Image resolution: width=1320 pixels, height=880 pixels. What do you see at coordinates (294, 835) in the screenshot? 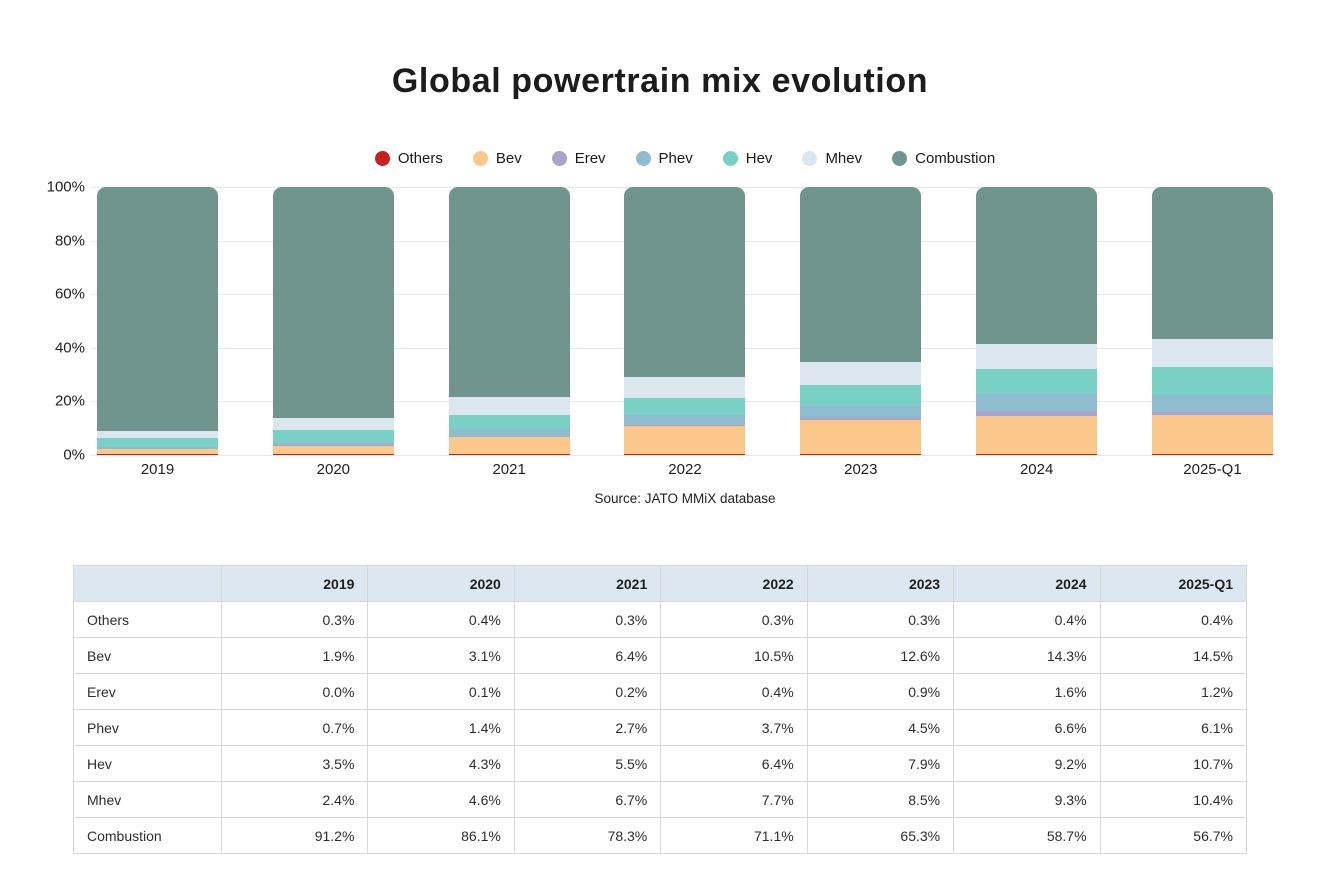
I see `table-cell: 91.2%` at bounding box center [294, 835].